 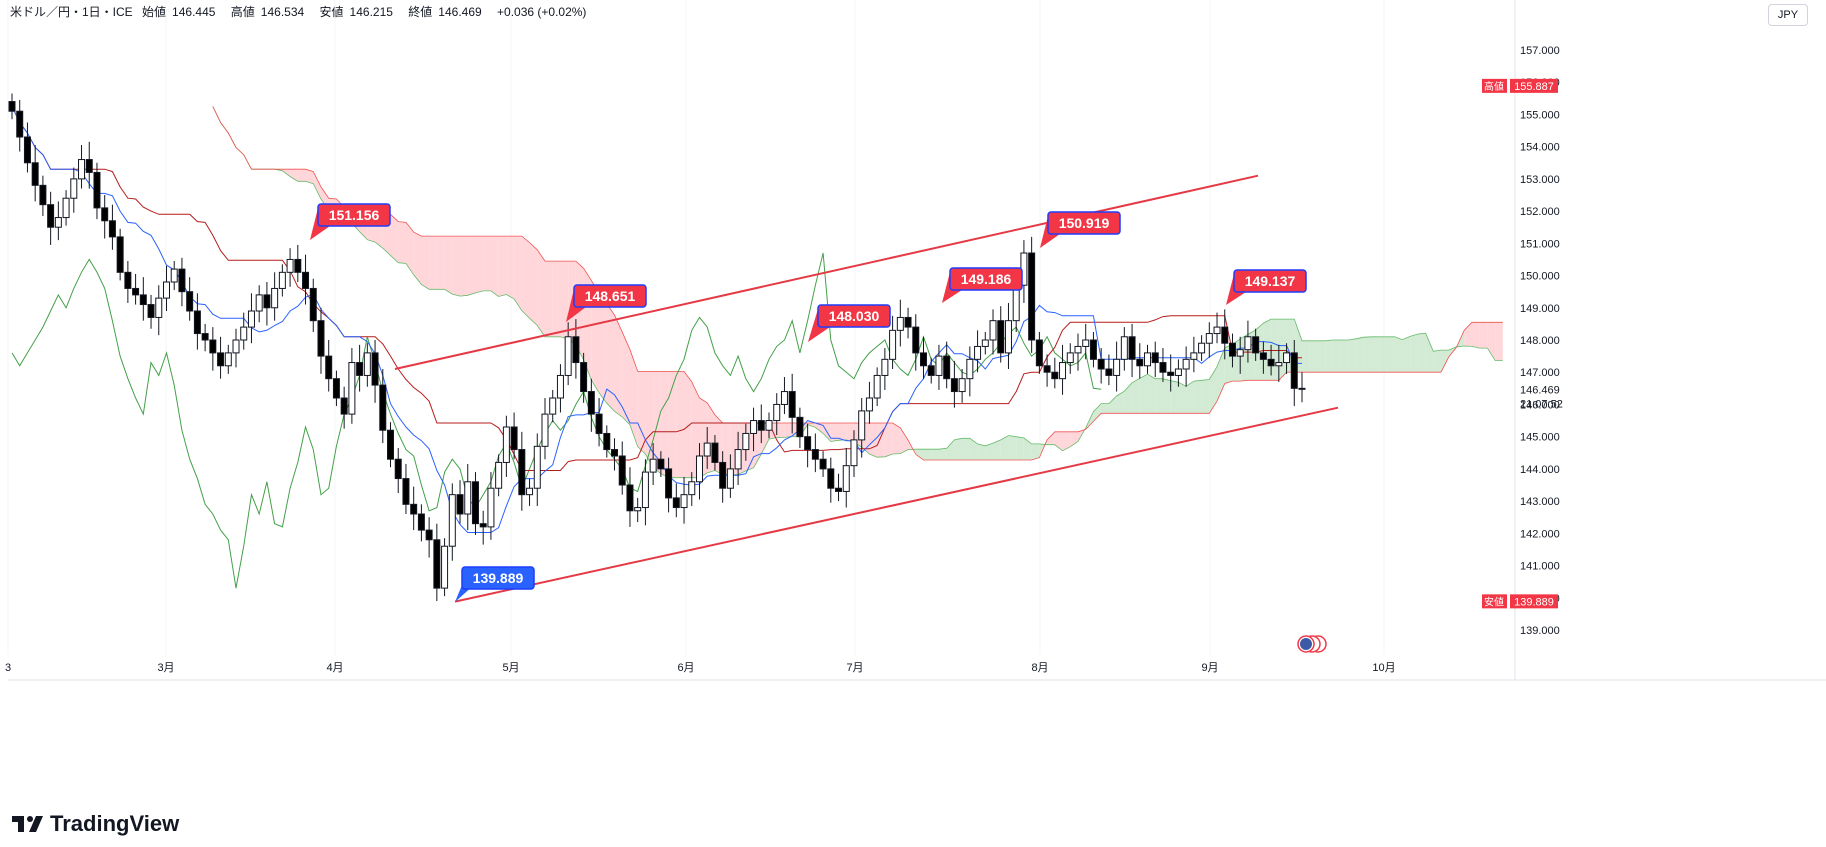 I want to click on time-axis: 3 3月 4月 5月 6月 7月 8月 9月 10月, so click(x=700, y=668).